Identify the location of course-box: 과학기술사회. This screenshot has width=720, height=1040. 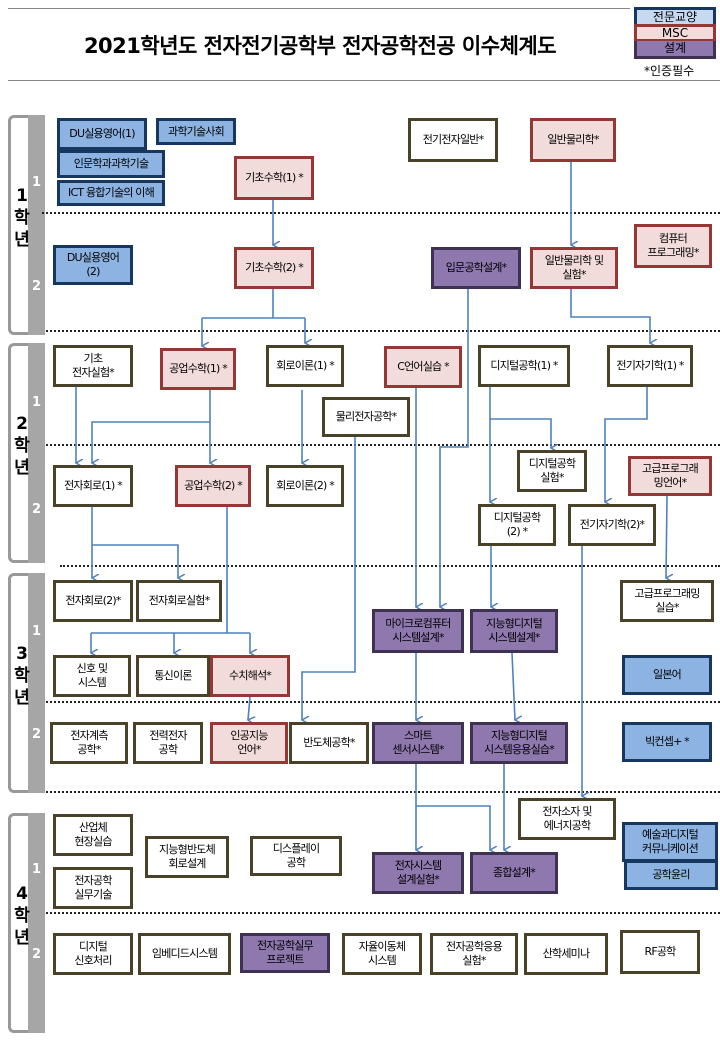
(196, 131).